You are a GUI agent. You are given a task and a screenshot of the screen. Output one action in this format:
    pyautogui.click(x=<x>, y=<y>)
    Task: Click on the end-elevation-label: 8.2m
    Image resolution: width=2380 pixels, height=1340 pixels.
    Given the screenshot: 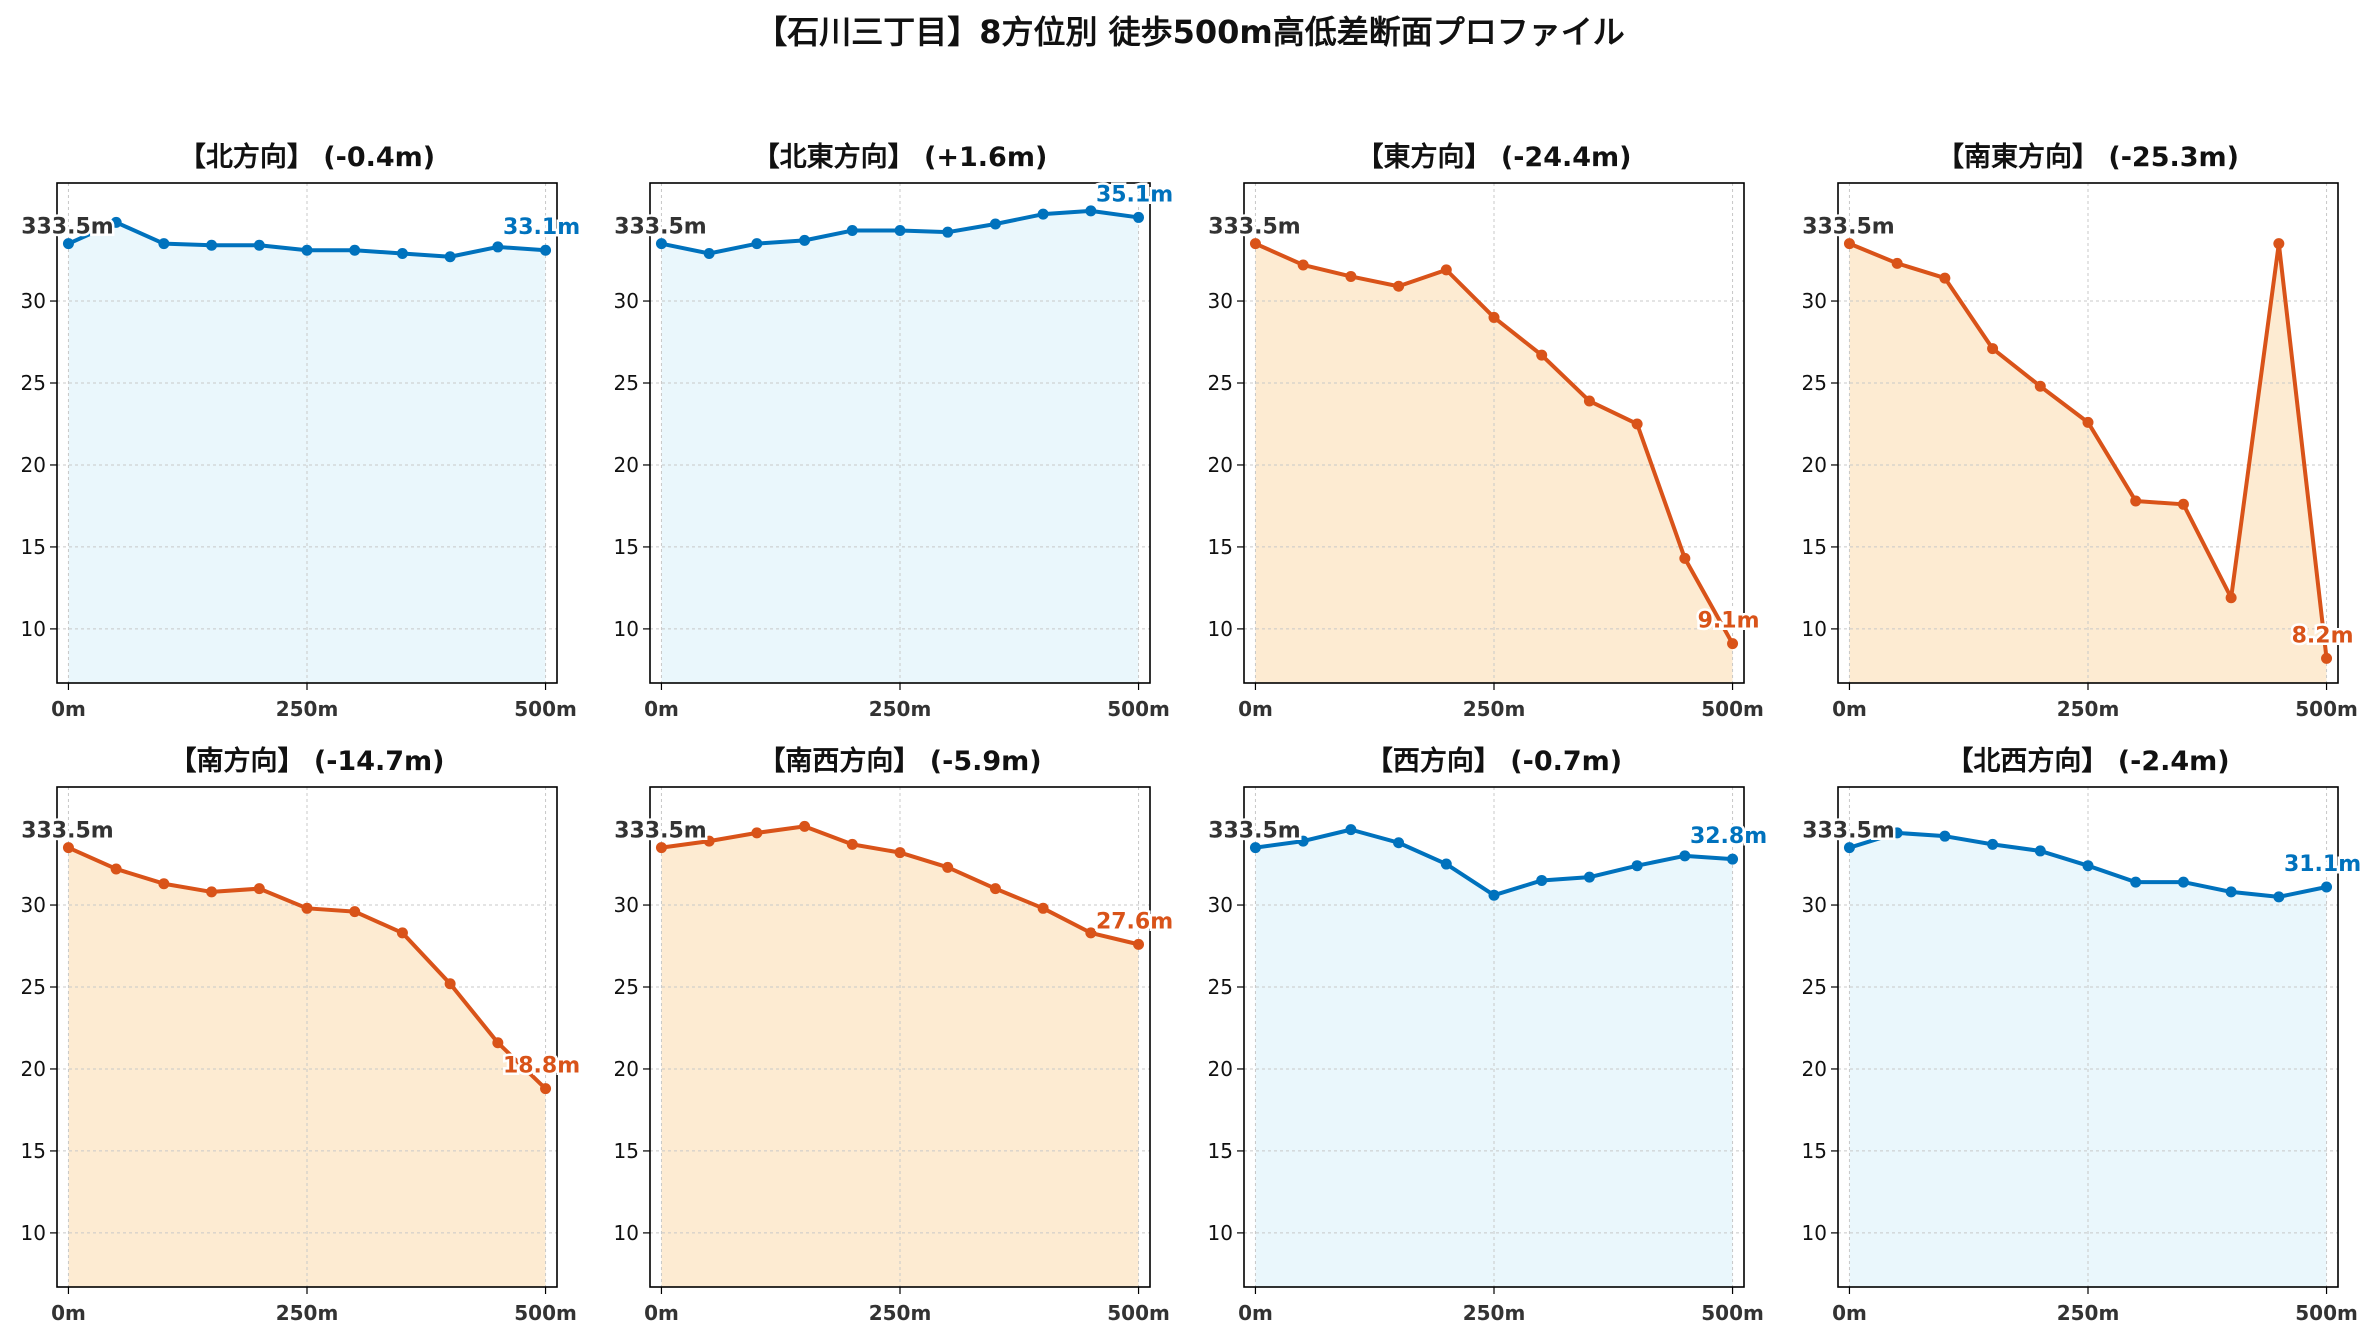 What is the action you would take?
    pyautogui.click(x=2323, y=635)
    